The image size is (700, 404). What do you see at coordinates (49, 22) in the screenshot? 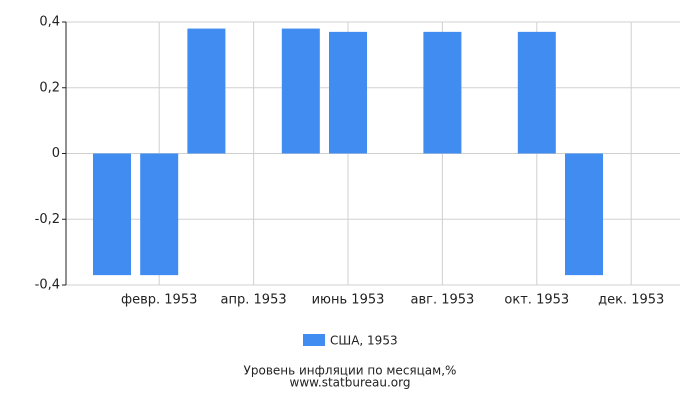
I see `y-tick-label: 0,4` at bounding box center [49, 22].